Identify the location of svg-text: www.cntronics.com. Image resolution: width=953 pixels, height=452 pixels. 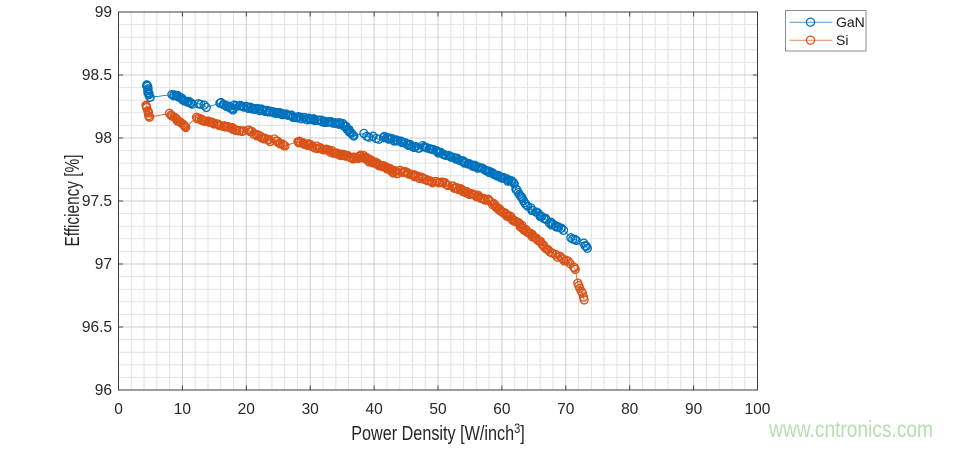
(850, 429).